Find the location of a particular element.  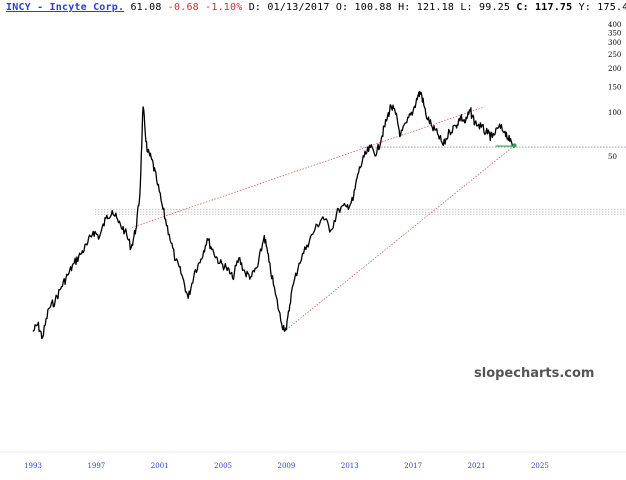

y-value: 175.42 is located at coordinates (611, 7).